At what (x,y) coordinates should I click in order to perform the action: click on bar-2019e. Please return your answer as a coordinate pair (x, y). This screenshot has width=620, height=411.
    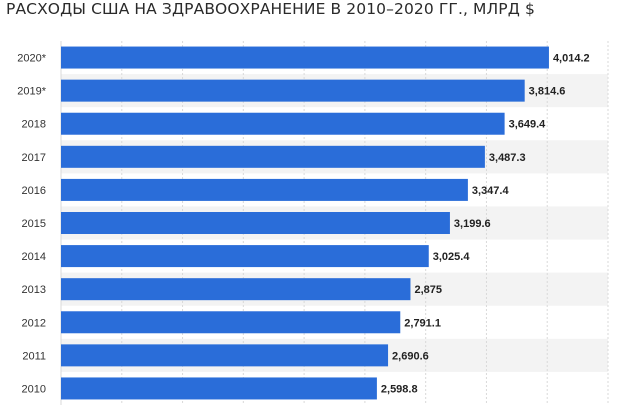
    Looking at the image, I should click on (293, 90).